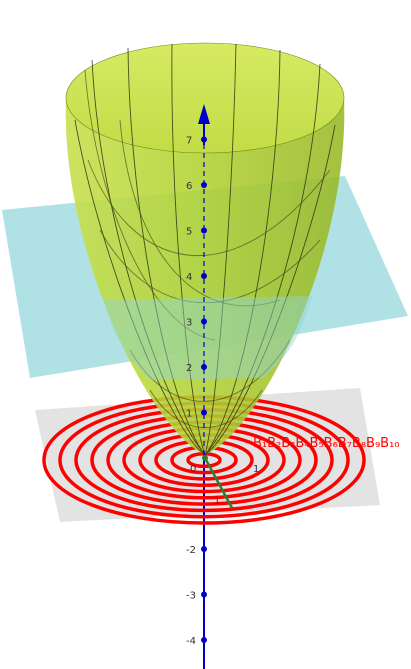  Describe the element at coordinates (204, 114) in the screenshot. I see `z-axis-arrow` at that location.